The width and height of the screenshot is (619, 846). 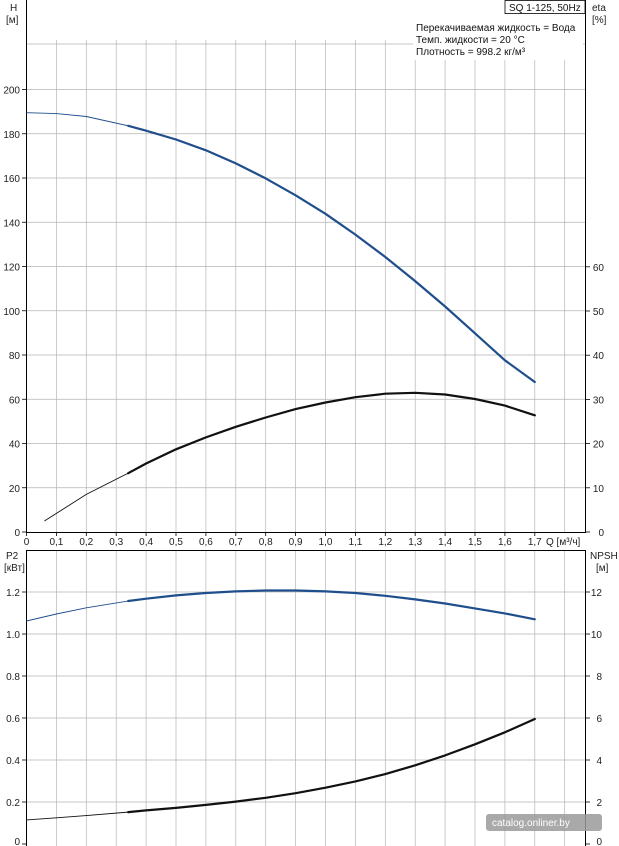 What do you see at coordinates (13, 8) in the screenshot?
I see `h-axis-label: H` at bounding box center [13, 8].